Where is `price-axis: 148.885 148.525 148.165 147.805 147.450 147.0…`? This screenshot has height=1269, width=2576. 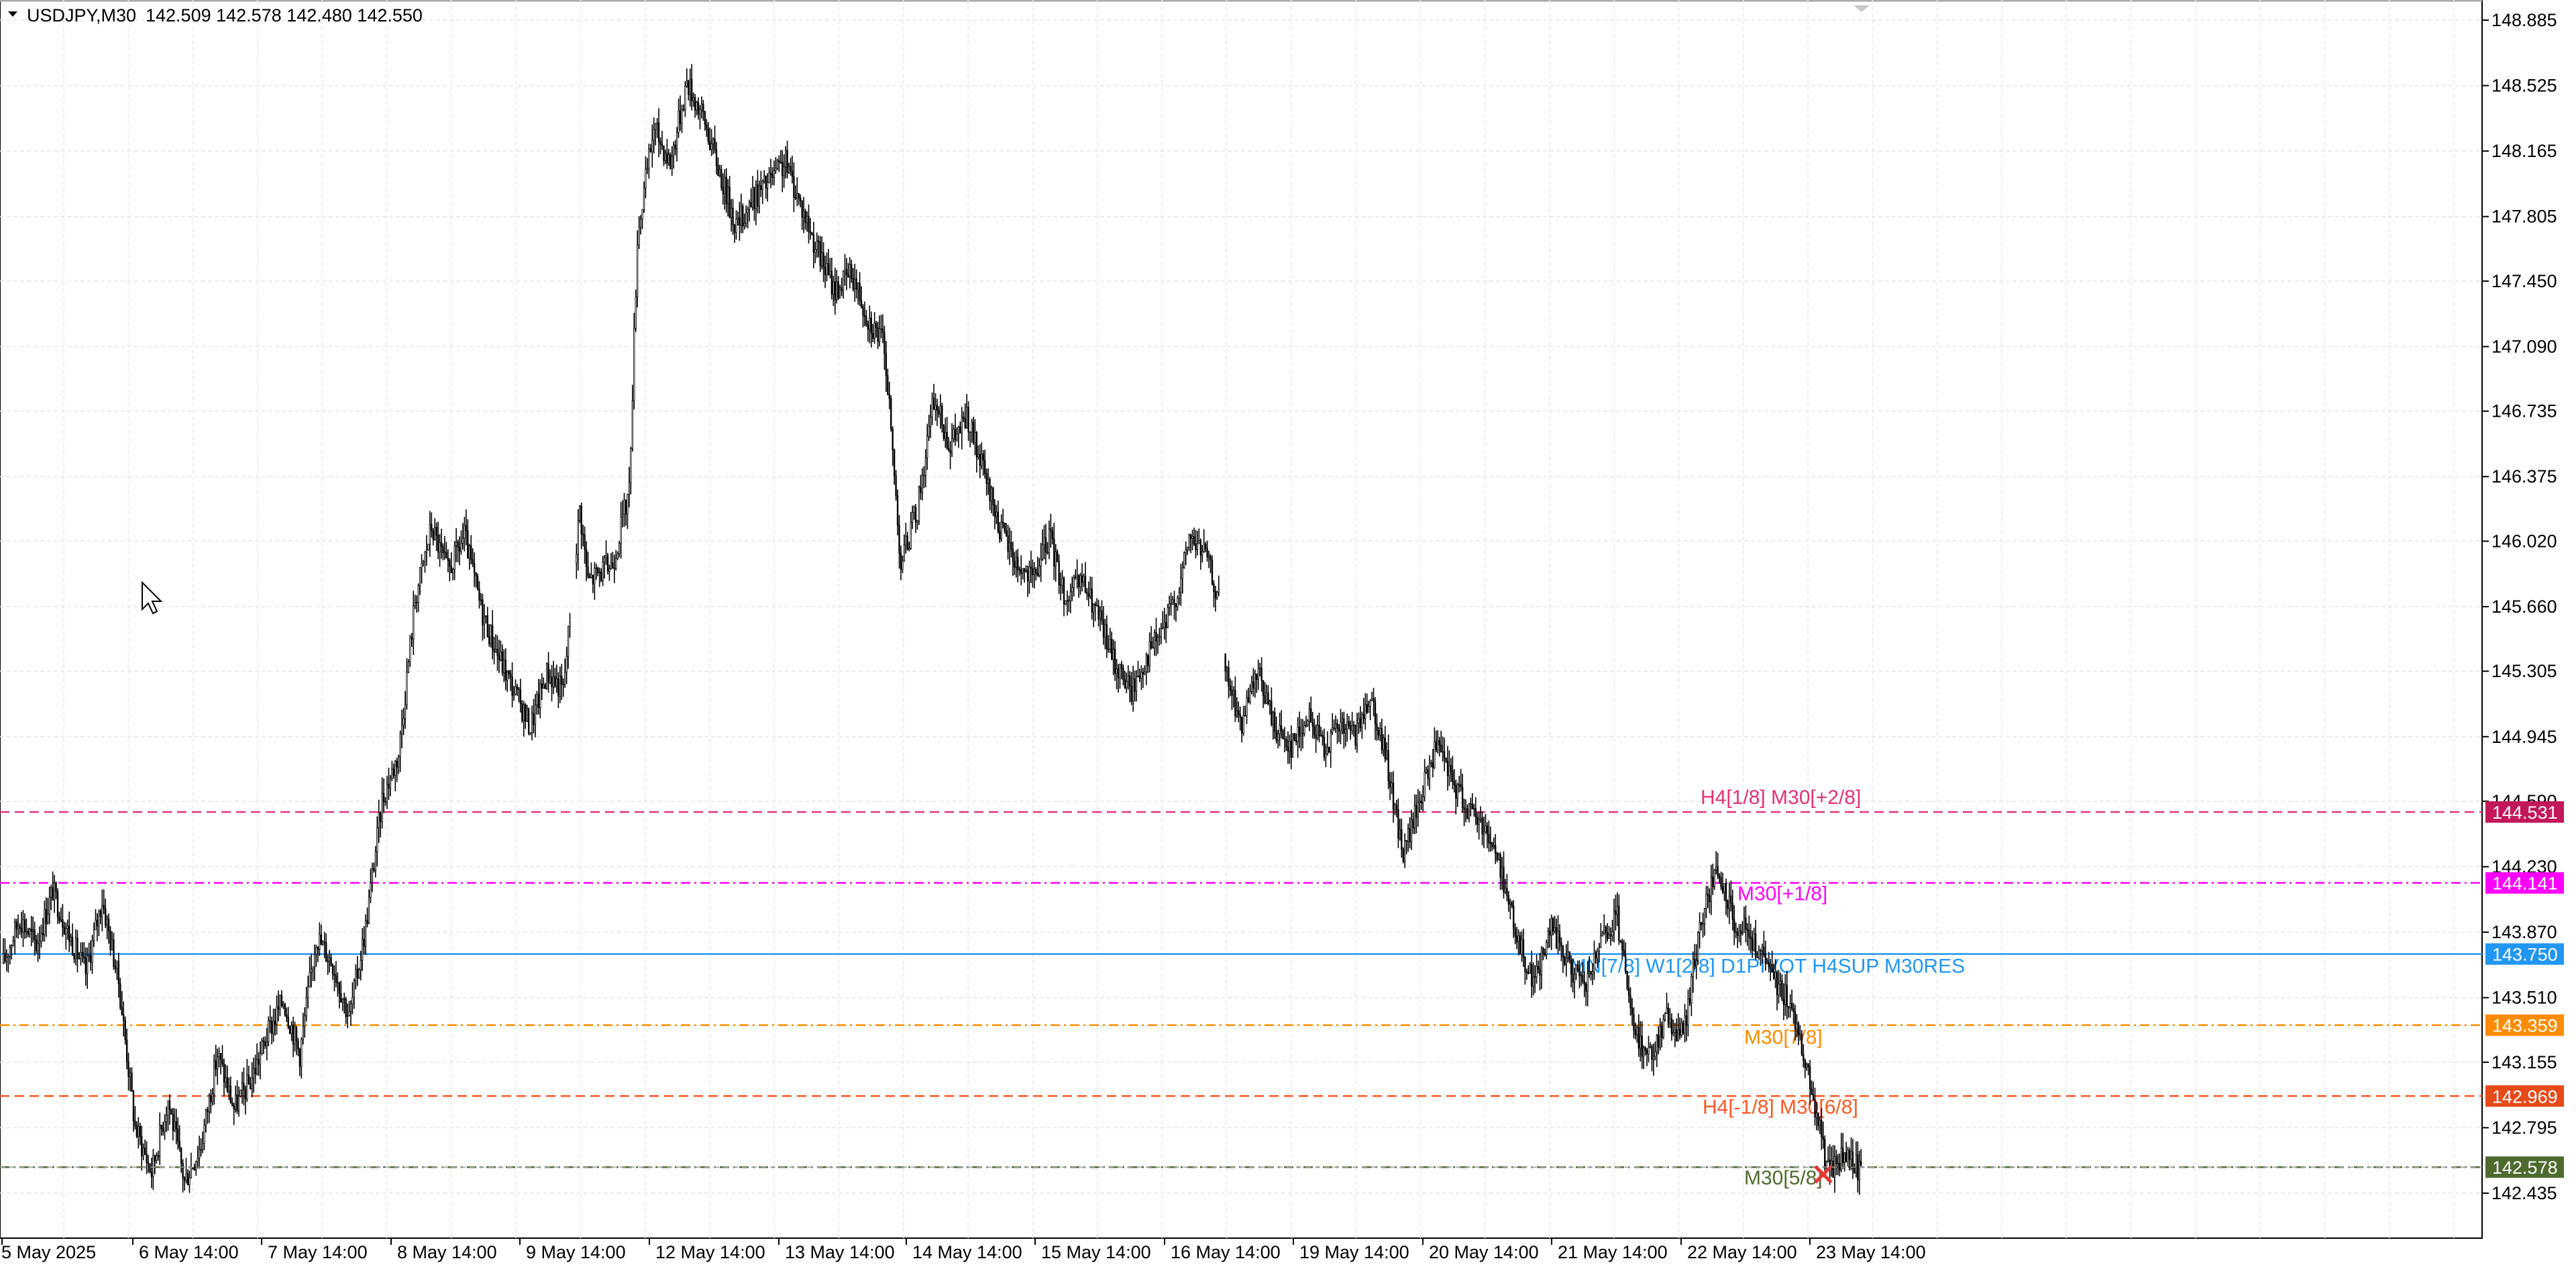 price-axis: 148.885 148.525 148.165 147.805 147.450 147.0… is located at coordinates (2519, 606).